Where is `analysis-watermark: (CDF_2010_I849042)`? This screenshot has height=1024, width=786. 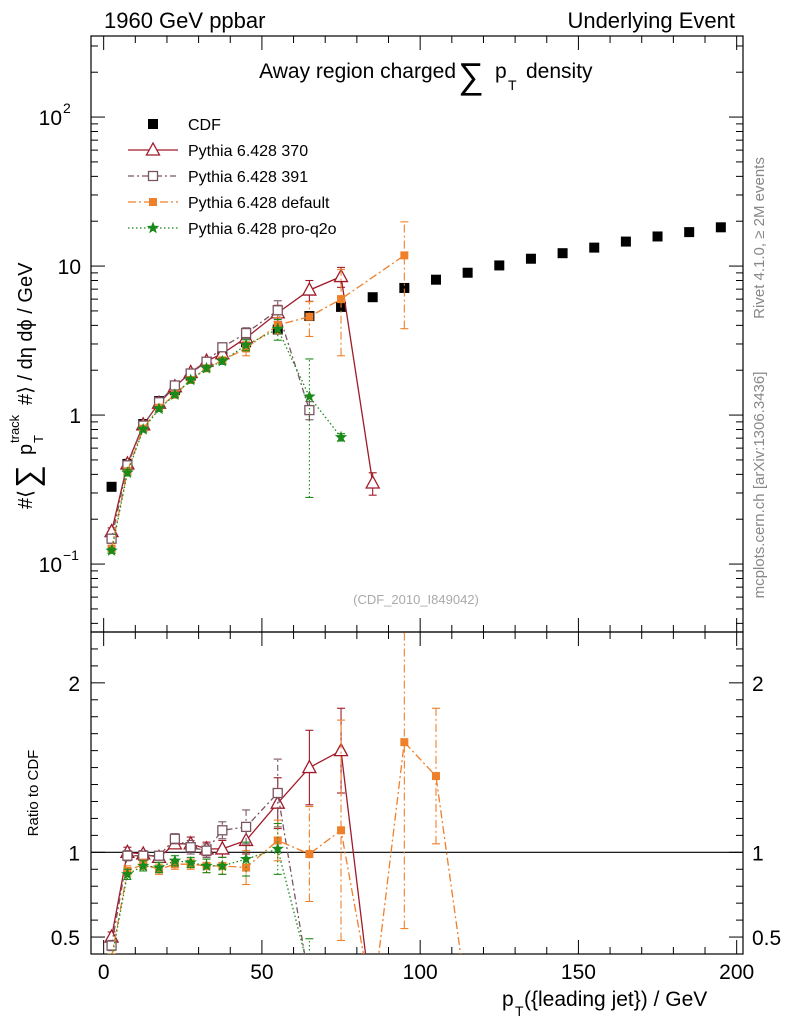 analysis-watermark: (CDF_2010_I849042) is located at coordinates (416, 599).